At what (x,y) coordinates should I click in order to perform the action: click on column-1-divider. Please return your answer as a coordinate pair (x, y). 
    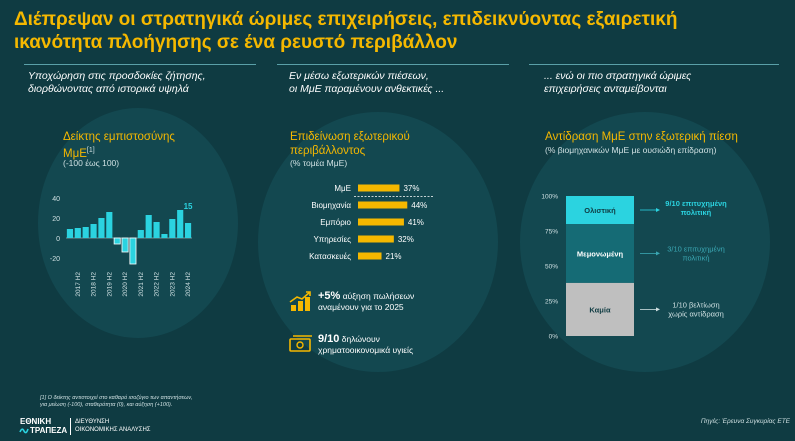
    Looking at the image, I should click on (140, 64).